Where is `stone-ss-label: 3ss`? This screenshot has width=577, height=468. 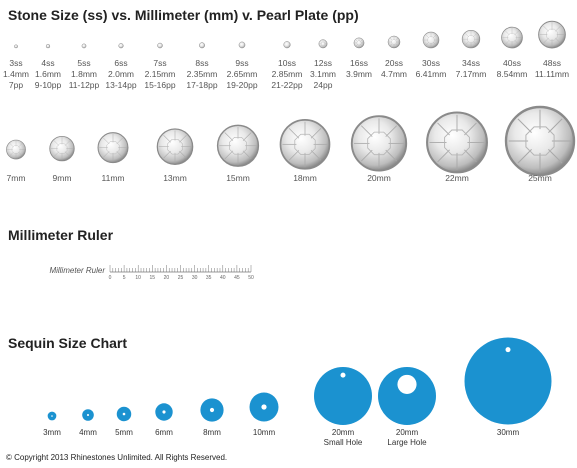
stone-ss-label: 3ss is located at coordinates (15, 63).